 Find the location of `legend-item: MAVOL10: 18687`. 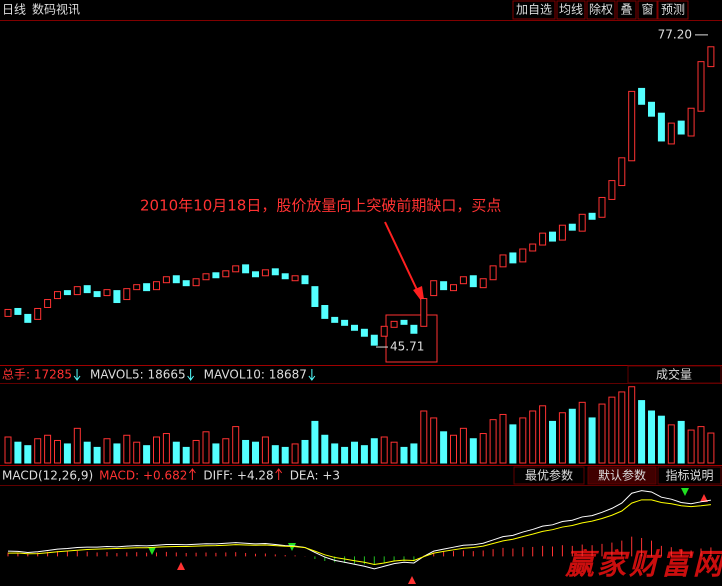

legend-item: MAVOL10: 18687 is located at coordinates (255, 375).